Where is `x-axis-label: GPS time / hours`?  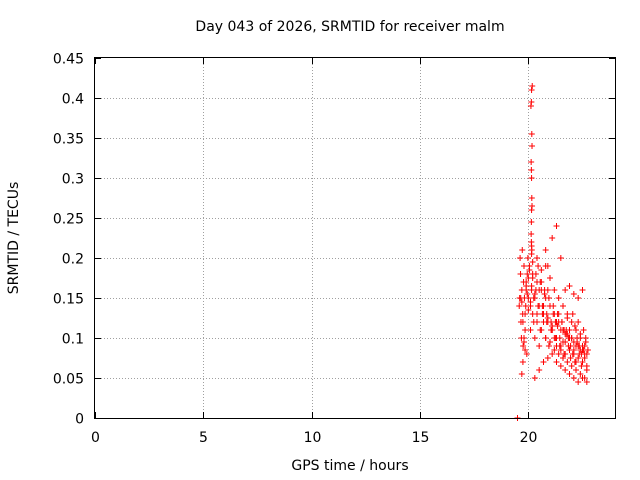
x-axis-label: GPS time / hours is located at coordinates (349, 466).